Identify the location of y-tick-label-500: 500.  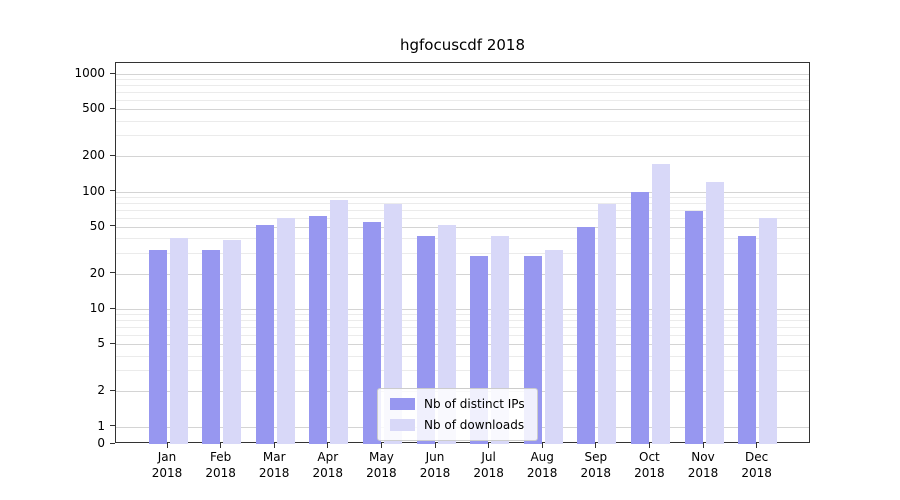
(93, 108).